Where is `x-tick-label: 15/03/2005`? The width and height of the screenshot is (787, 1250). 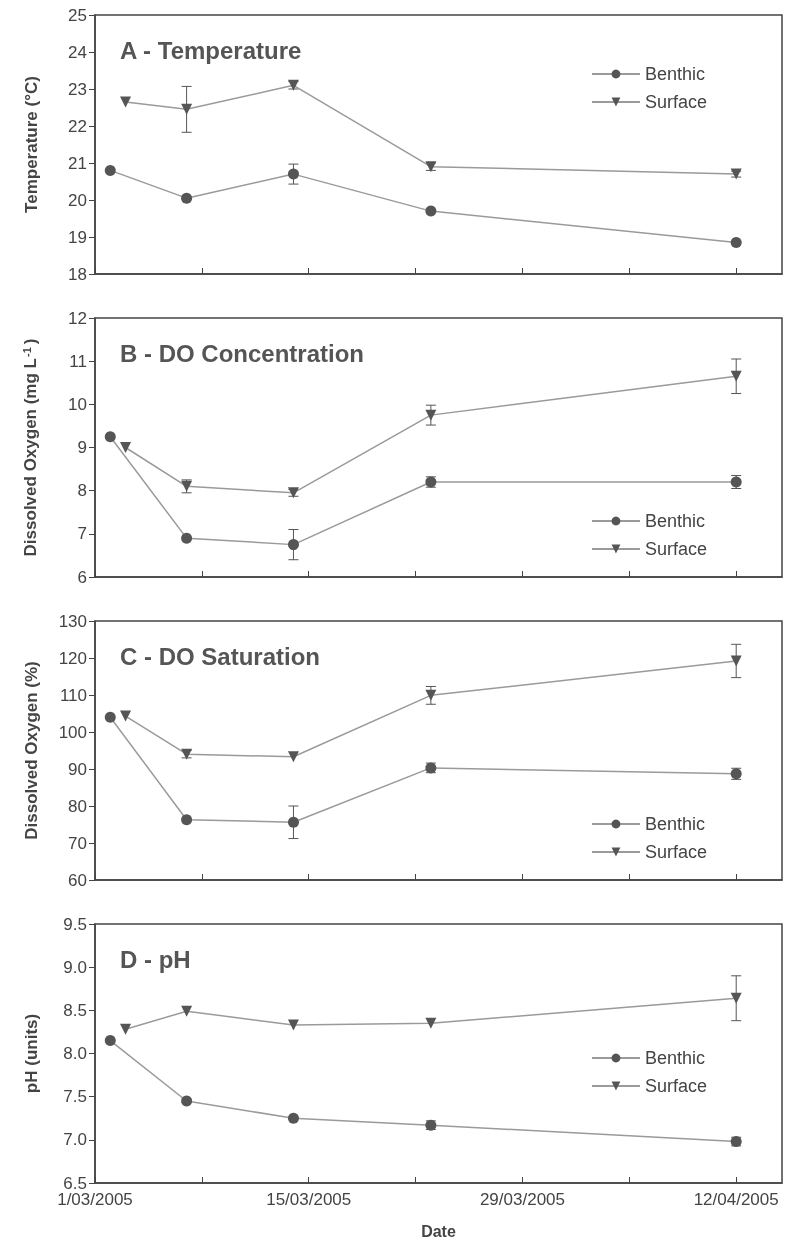
x-tick-label: 15/03/2005 is located at coordinates (309, 1199).